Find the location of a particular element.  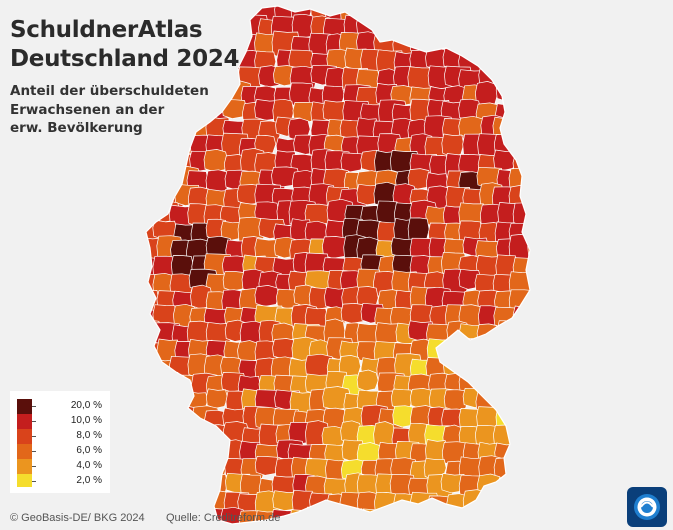

legend-label-2: 2,0 % is located at coordinates (89, 480).